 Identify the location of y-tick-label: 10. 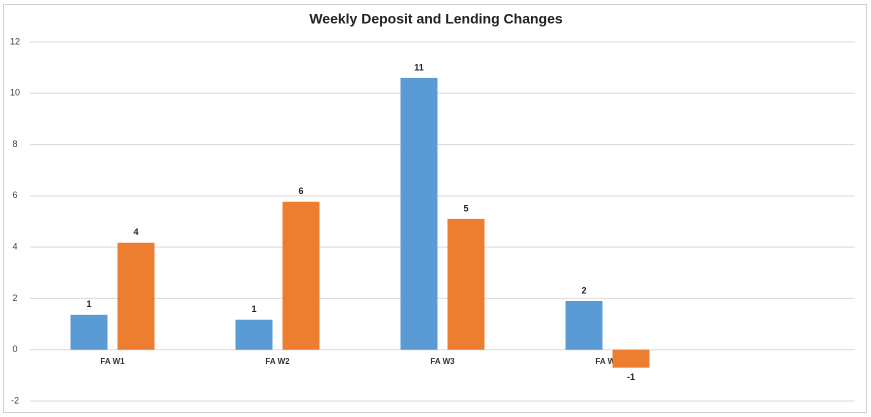
(15, 93).